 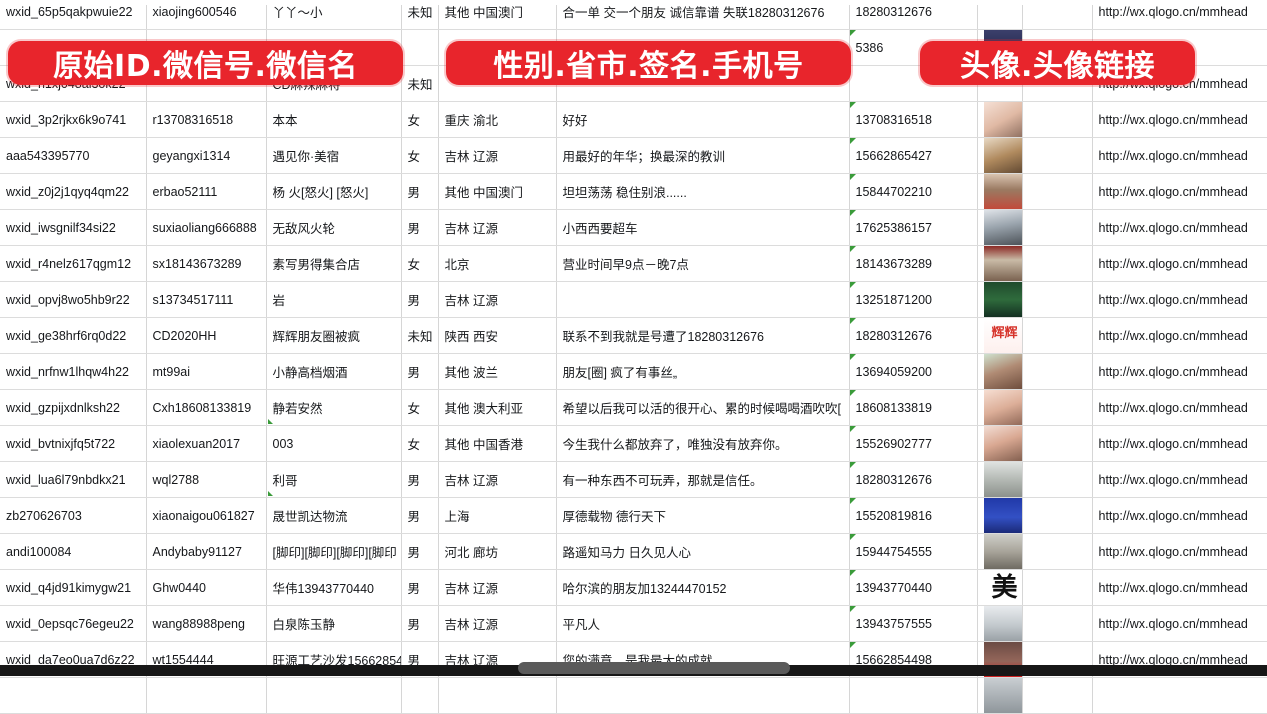 What do you see at coordinates (913, 335) in the screenshot?
I see `cell-phone: 18280312676` at bounding box center [913, 335].